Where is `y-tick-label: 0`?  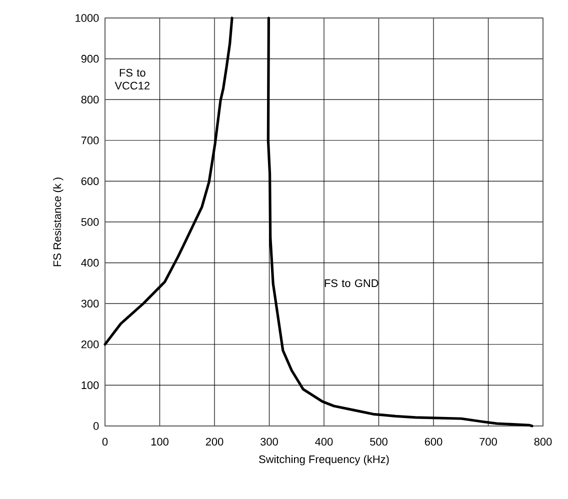
y-tick-label: 0 is located at coordinates (96, 426).